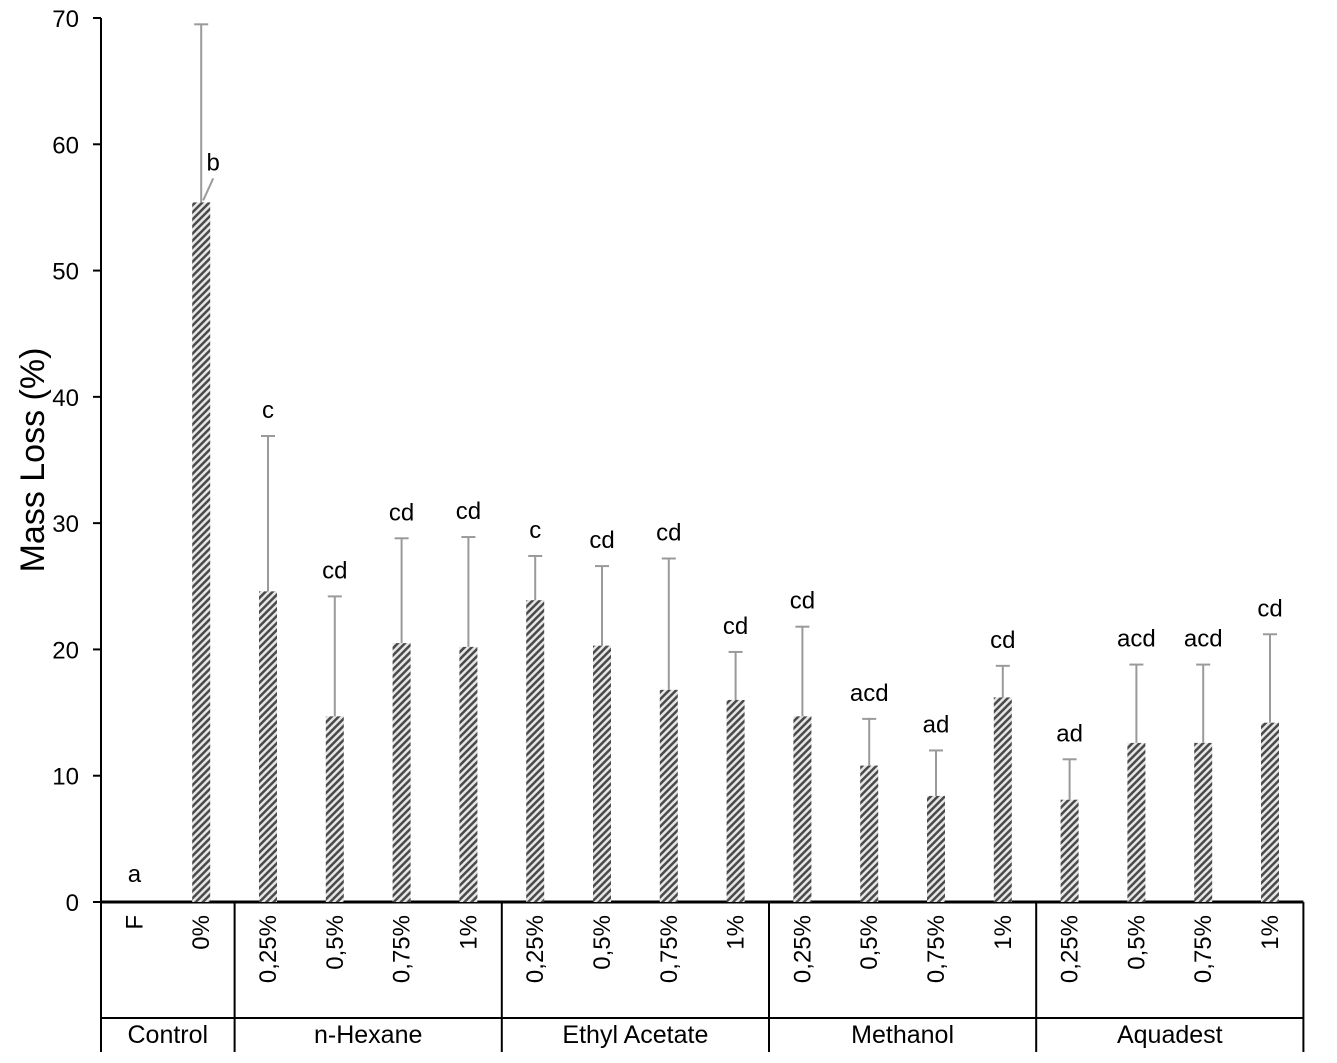 This screenshot has width=1337, height=1063. Describe the element at coordinates (902, 1035) in the screenshot. I see `group-label: Methanol` at that location.